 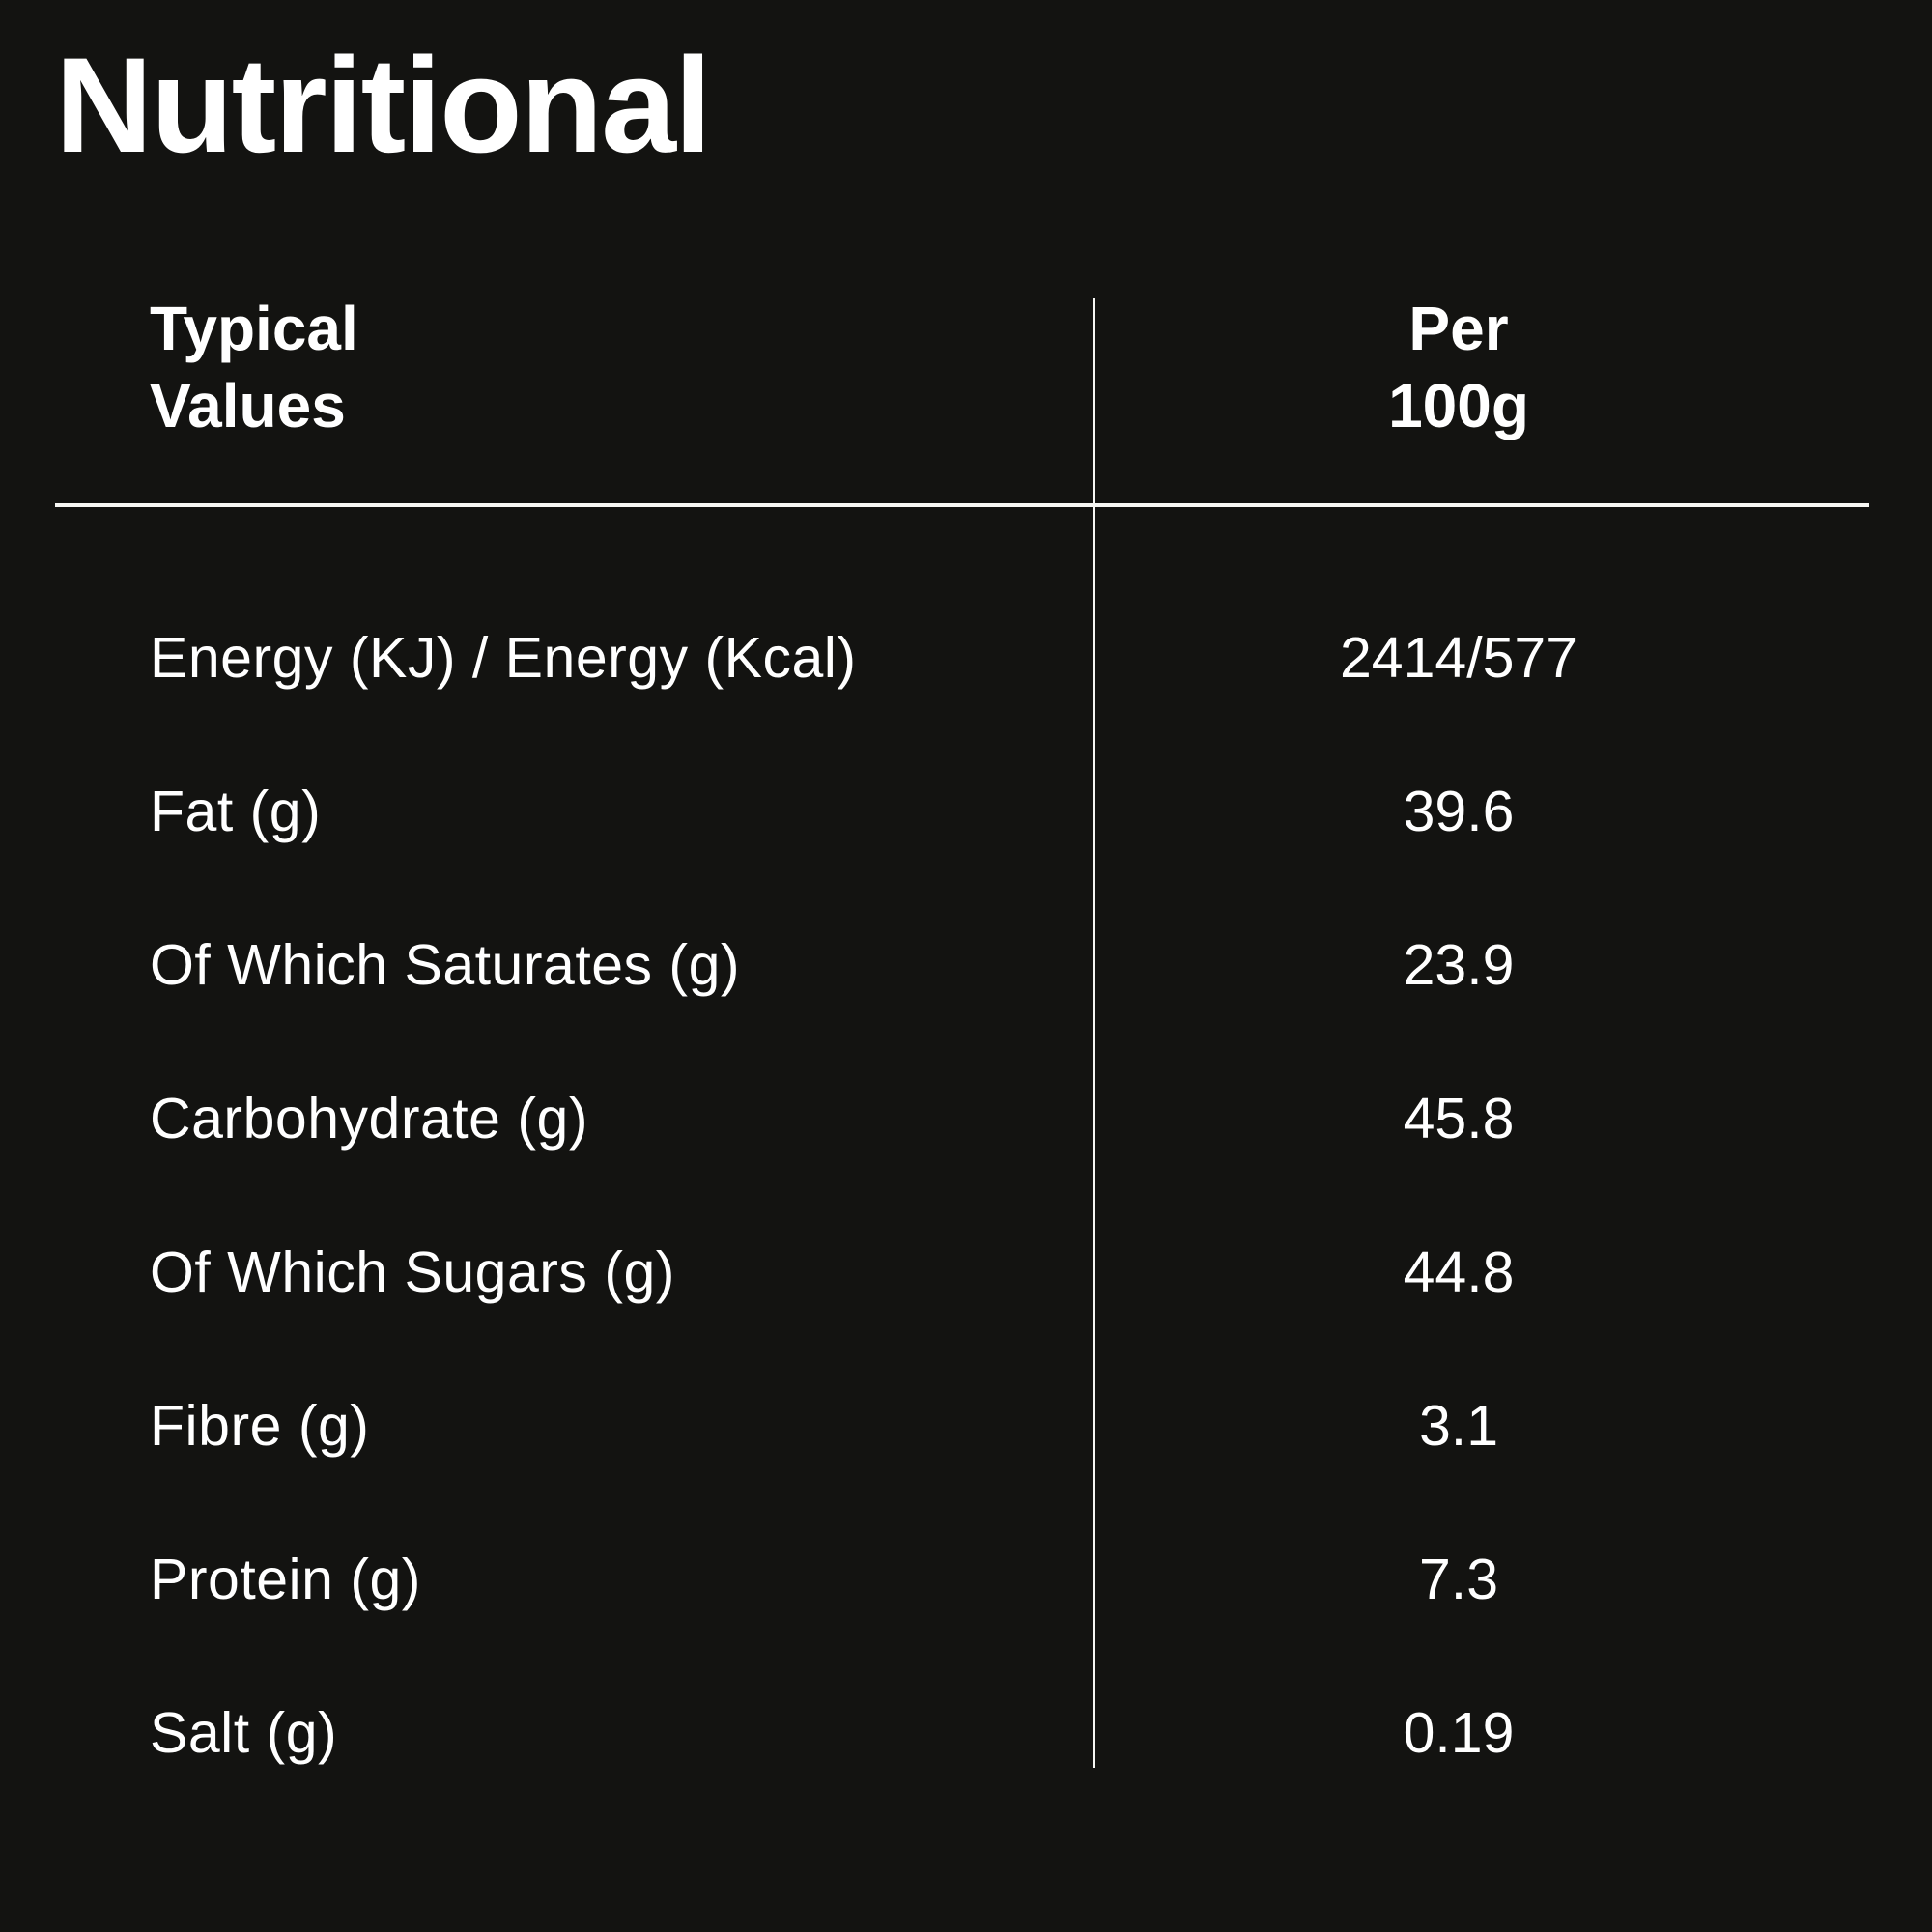 What do you see at coordinates (966, 1272) in the screenshot?
I see `table-row-sugars: Of Which Sugars (g) 44.8` at bounding box center [966, 1272].